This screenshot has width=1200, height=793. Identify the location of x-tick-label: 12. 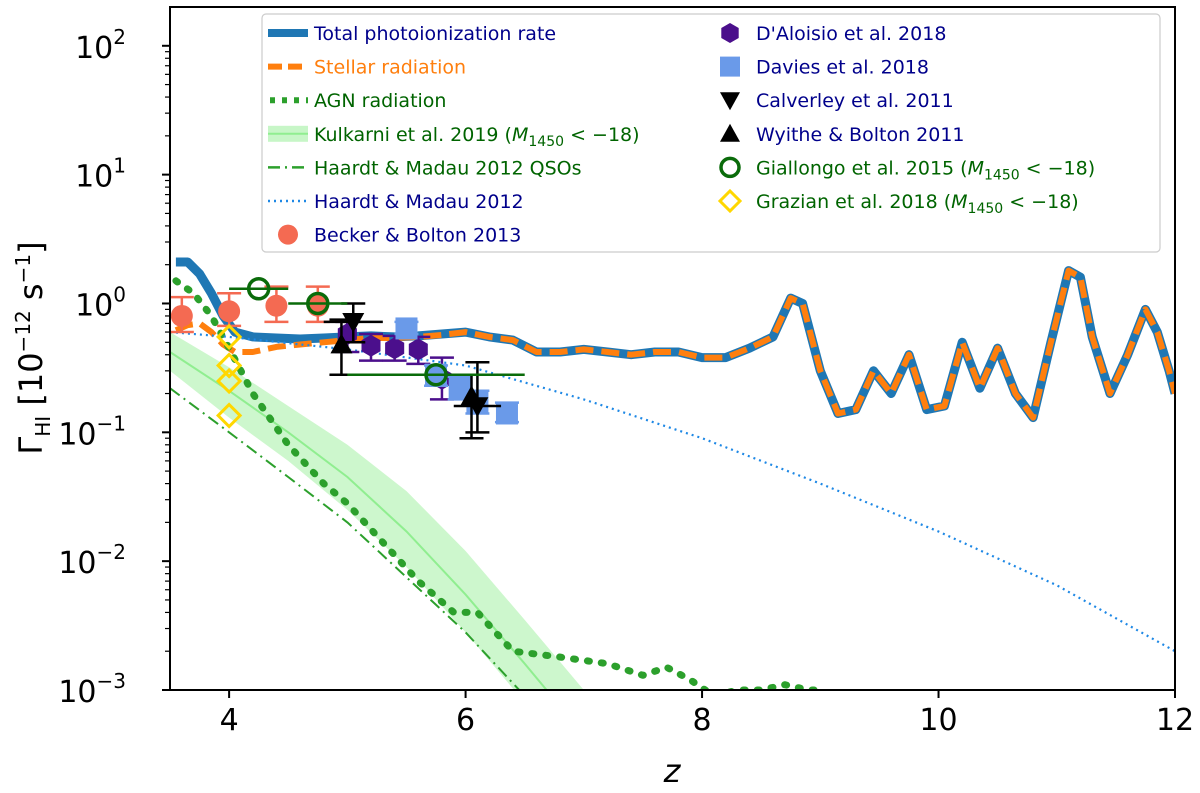
(1175, 720).